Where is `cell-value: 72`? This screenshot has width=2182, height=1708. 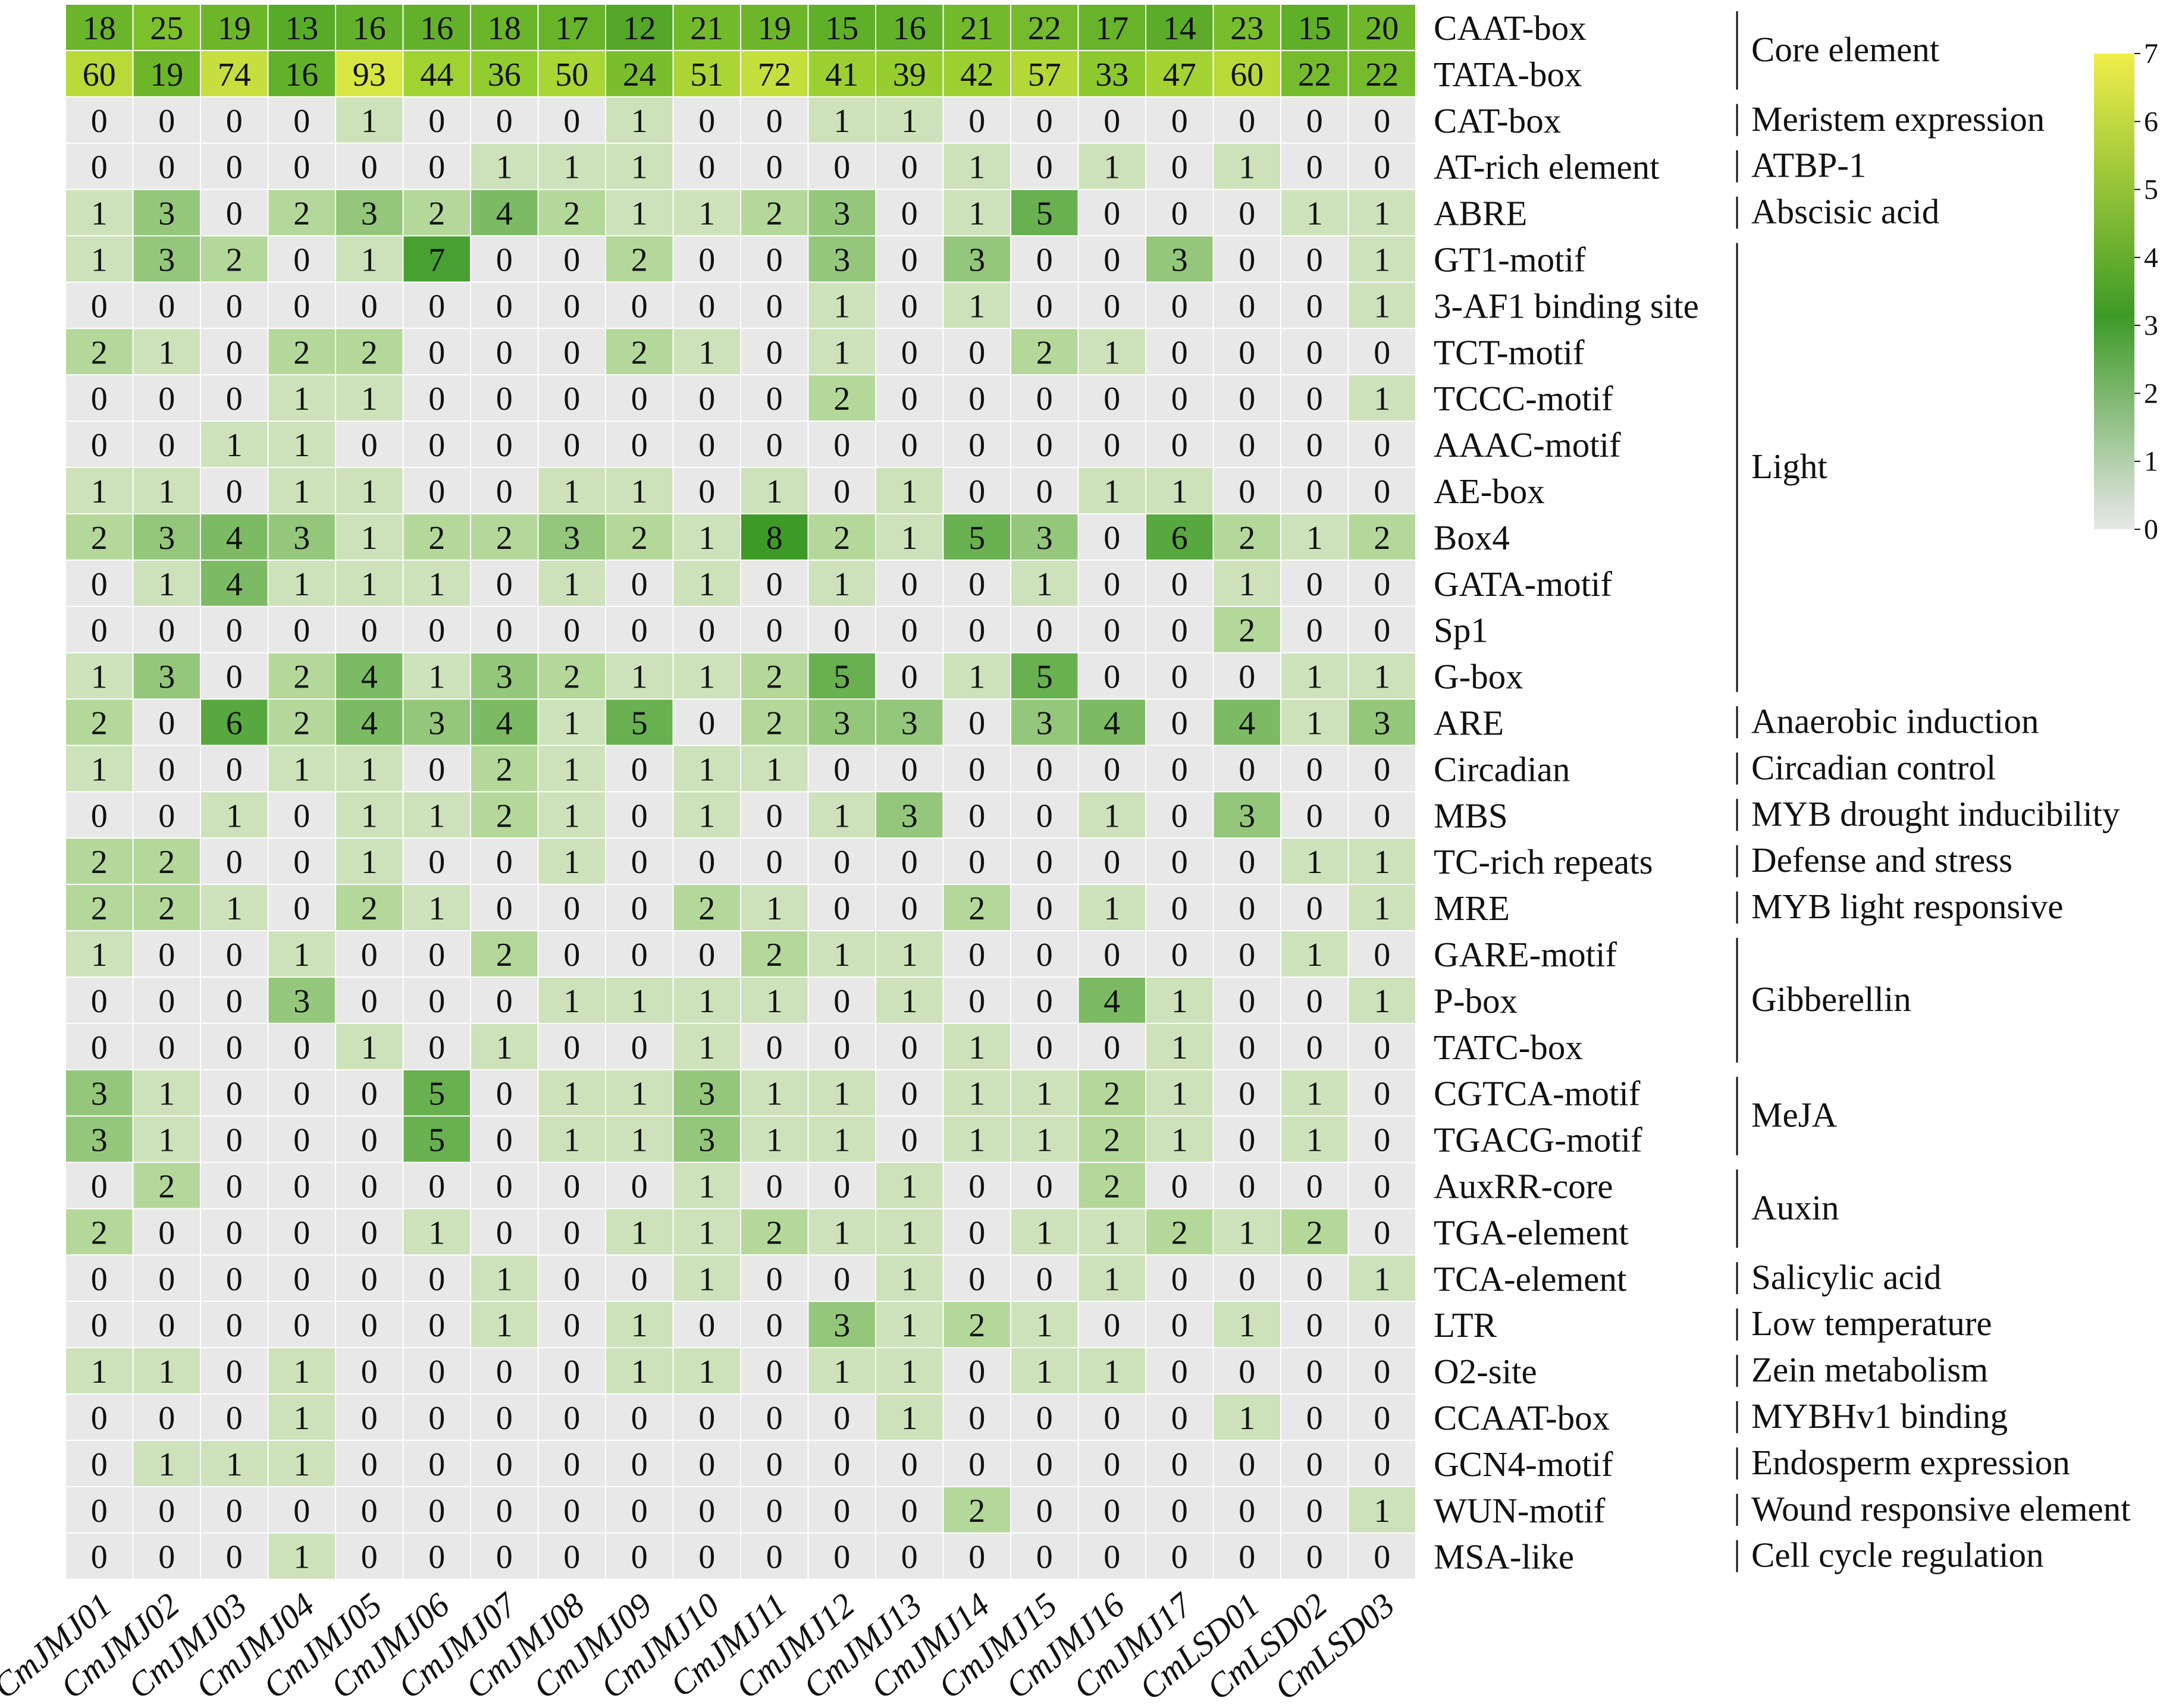
cell-value: 72 is located at coordinates (774, 75).